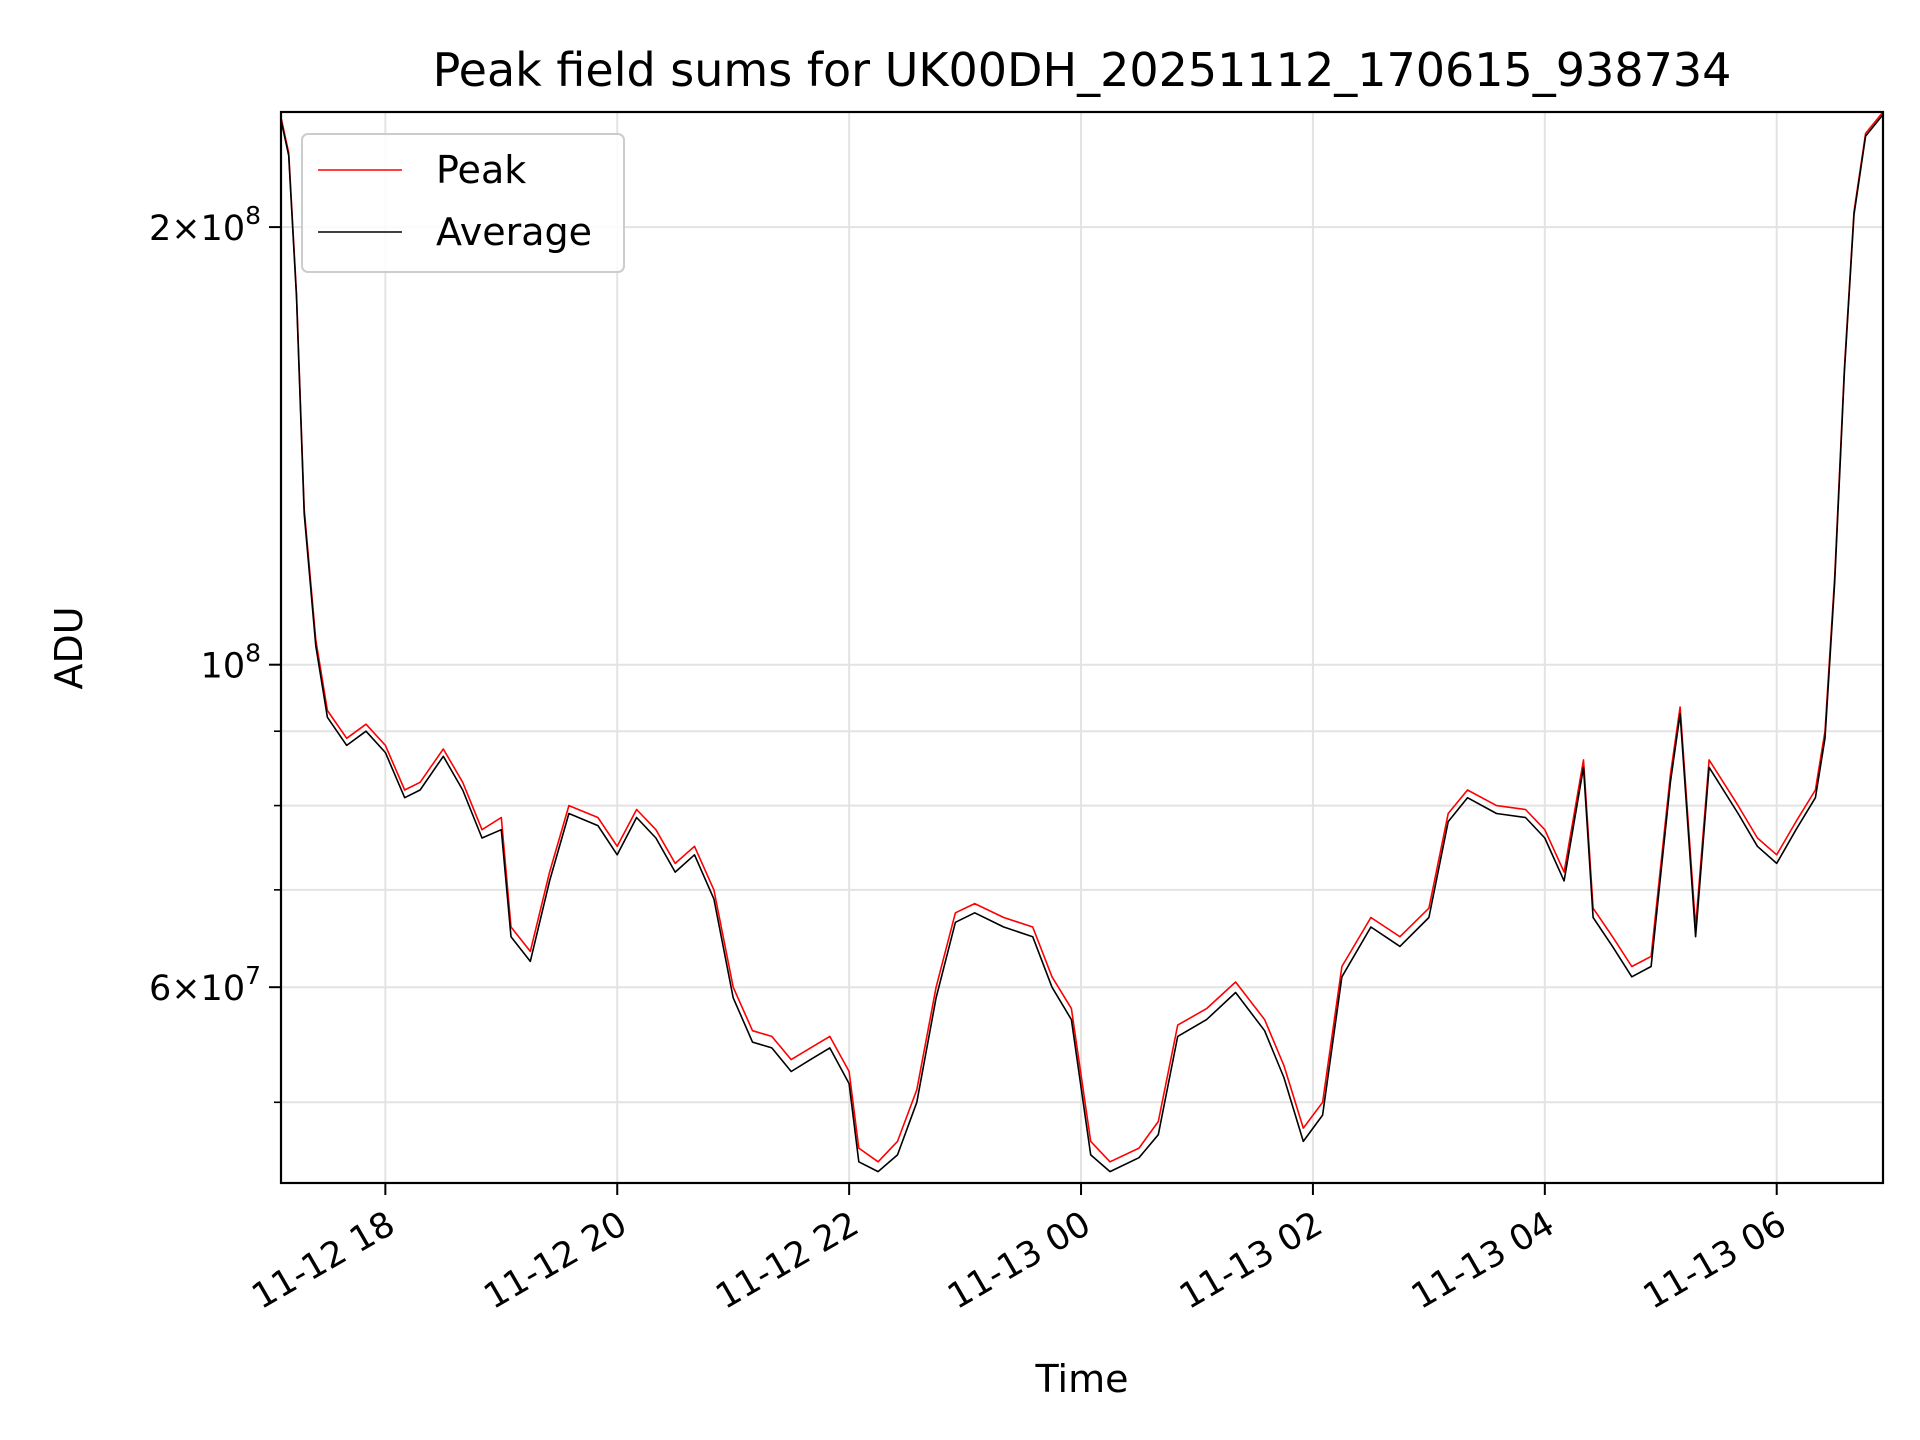 The image size is (1920, 1440). What do you see at coordinates (69, 647) in the screenshot?
I see `y-axis-label: ADU` at bounding box center [69, 647].